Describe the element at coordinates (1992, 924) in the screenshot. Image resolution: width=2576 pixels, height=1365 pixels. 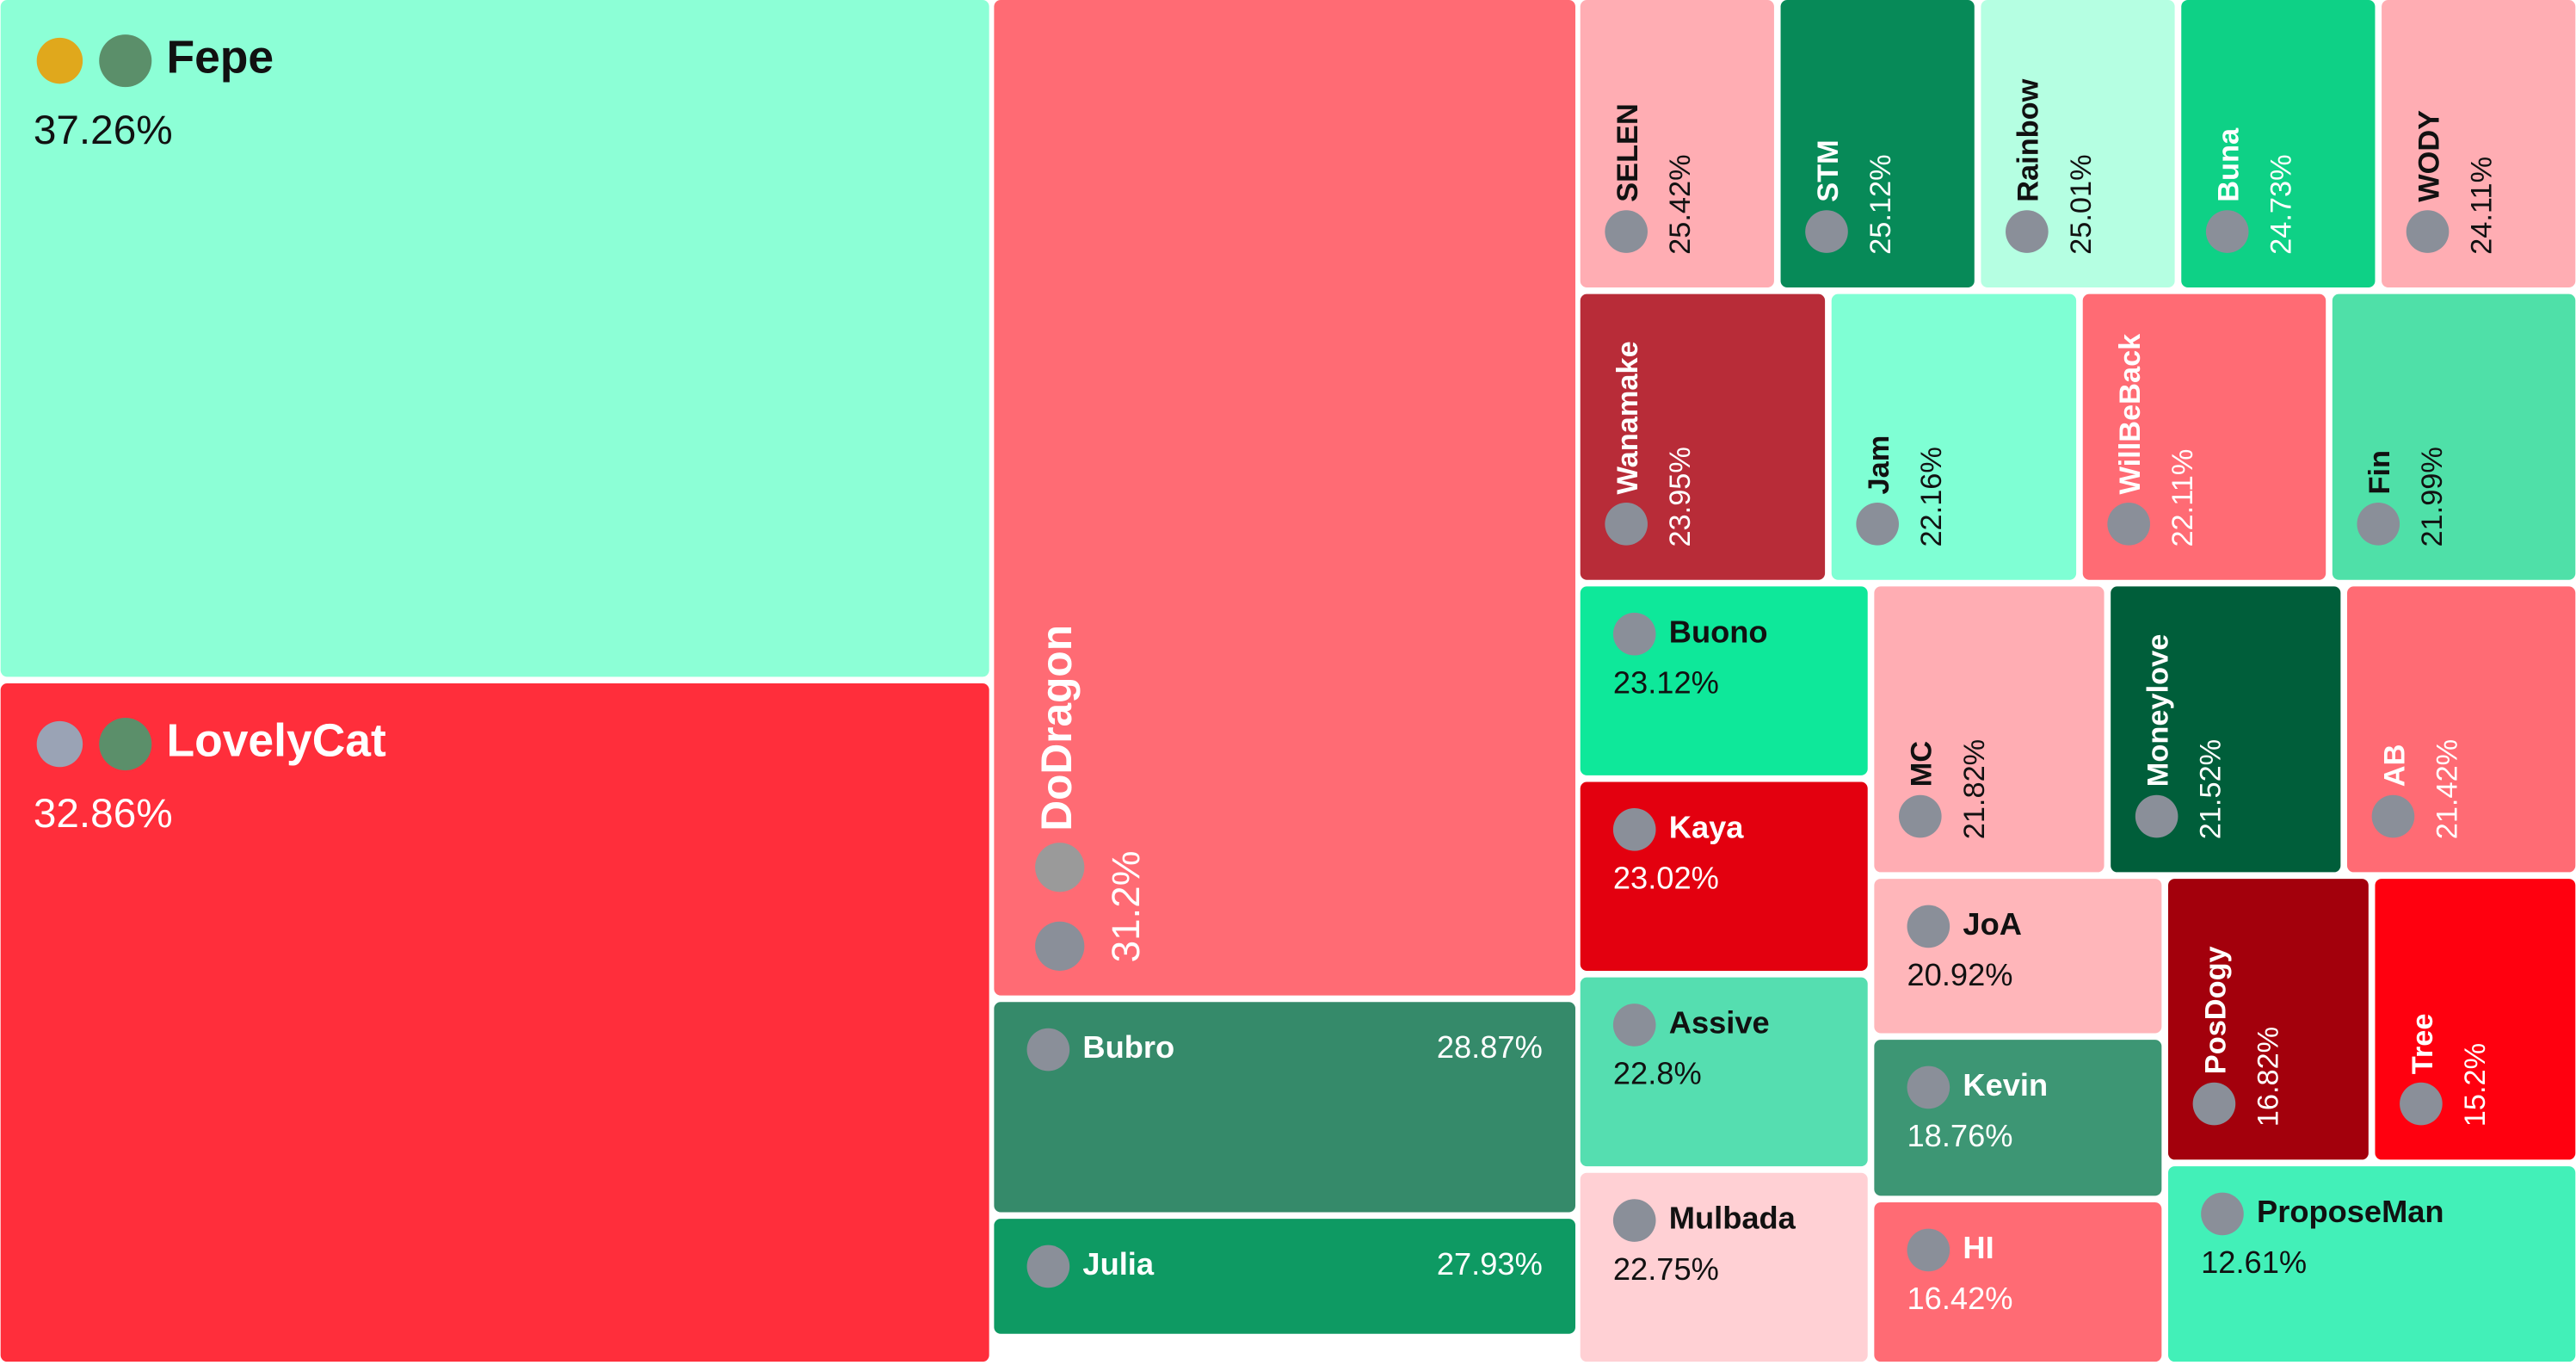
I see `name: JoA` at that location.